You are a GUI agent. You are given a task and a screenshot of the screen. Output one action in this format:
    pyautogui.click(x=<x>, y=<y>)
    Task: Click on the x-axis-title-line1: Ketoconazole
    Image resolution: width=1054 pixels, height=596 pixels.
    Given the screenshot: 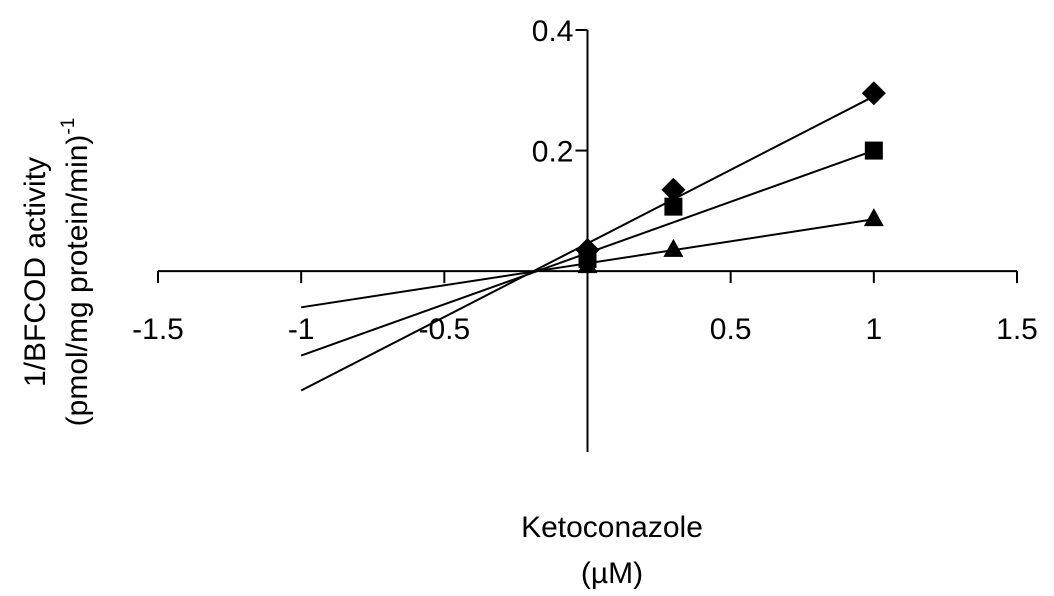 What is the action you would take?
    pyautogui.click(x=612, y=527)
    